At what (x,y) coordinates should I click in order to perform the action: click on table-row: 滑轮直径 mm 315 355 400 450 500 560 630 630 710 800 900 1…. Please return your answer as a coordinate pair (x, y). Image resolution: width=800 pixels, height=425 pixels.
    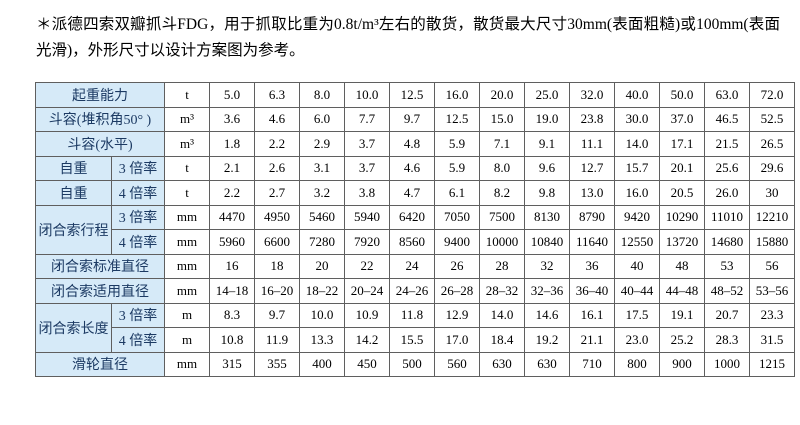
    Looking at the image, I should click on (415, 364).